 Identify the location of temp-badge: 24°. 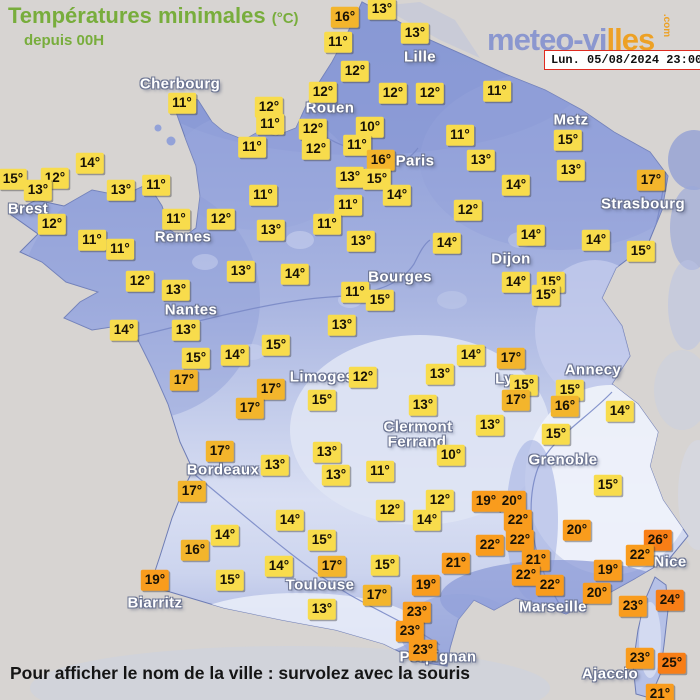
(670, 600).